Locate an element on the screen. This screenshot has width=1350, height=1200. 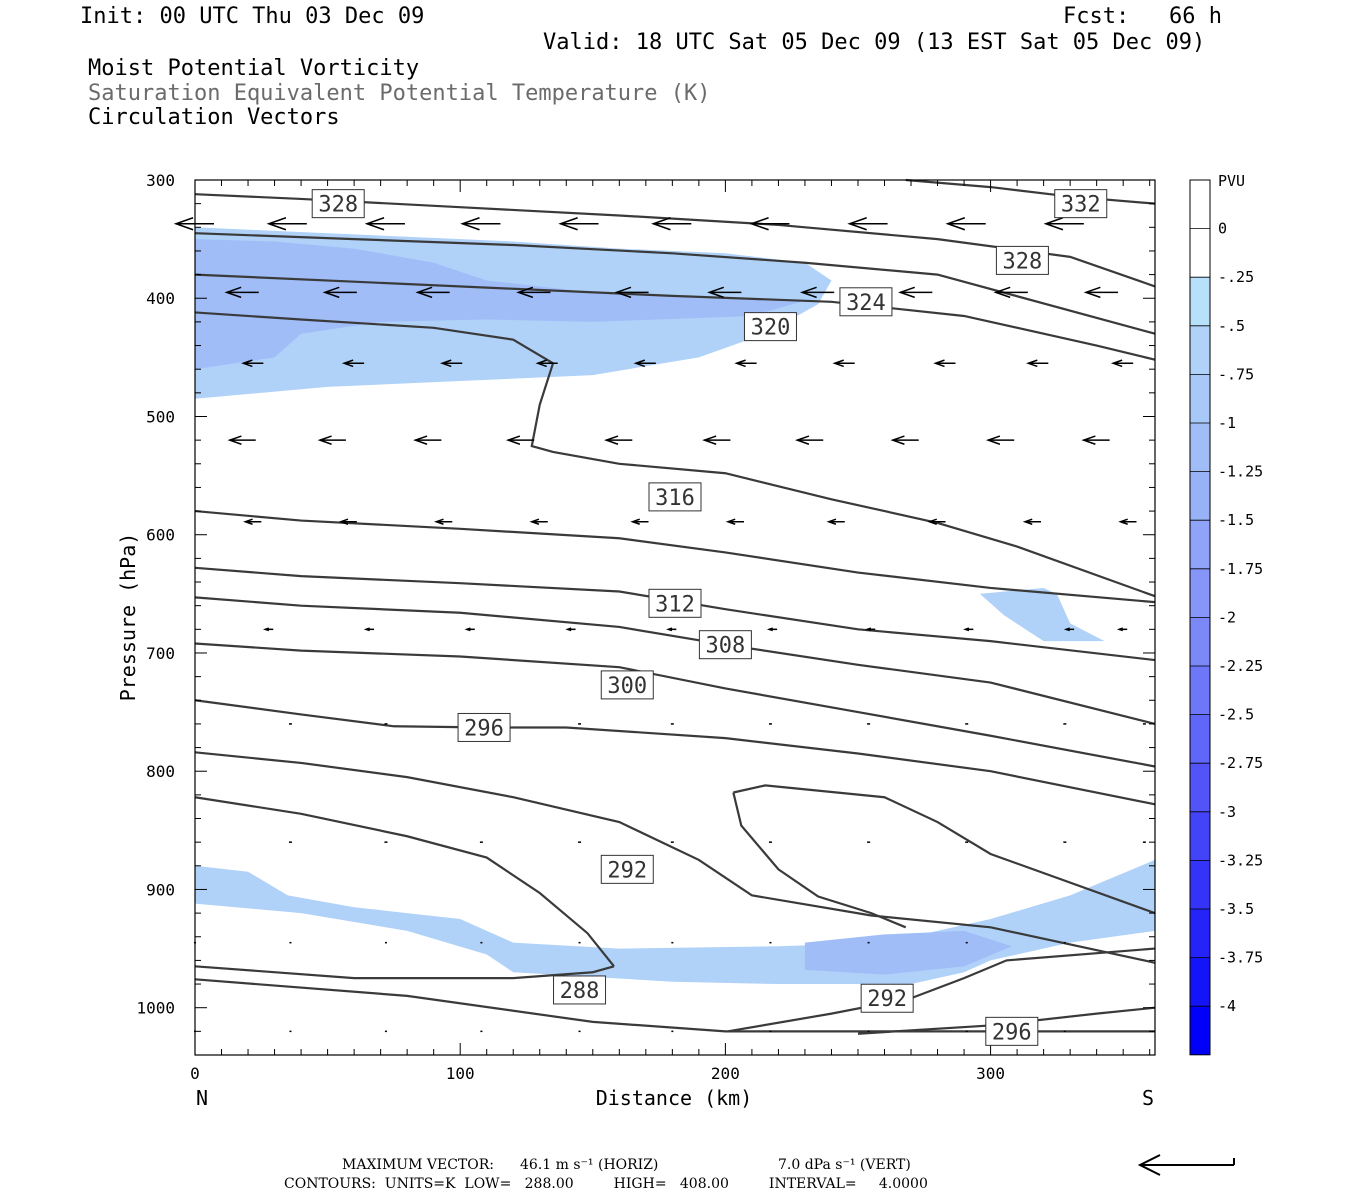
colorbar-label: -4 is located at coordinates (1227, 1006).